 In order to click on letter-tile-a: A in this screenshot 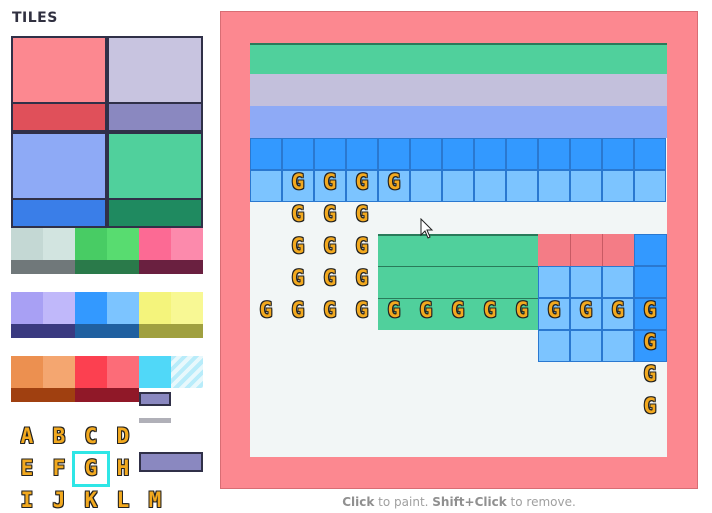, I will do `click(27, 436)`.